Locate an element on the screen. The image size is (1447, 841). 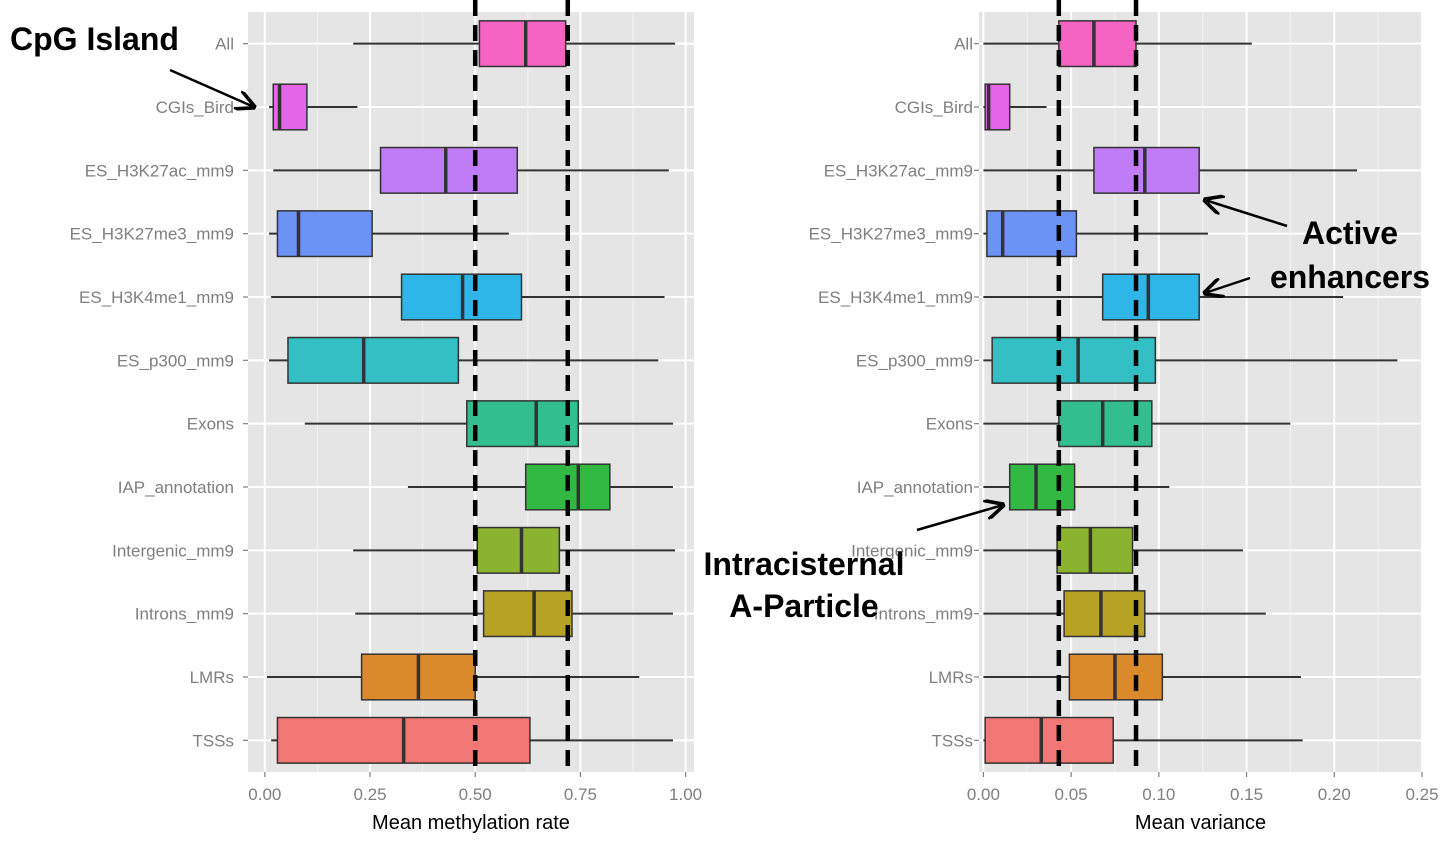
x-tick-label: 1.00 is located at coordinates (685, 794).